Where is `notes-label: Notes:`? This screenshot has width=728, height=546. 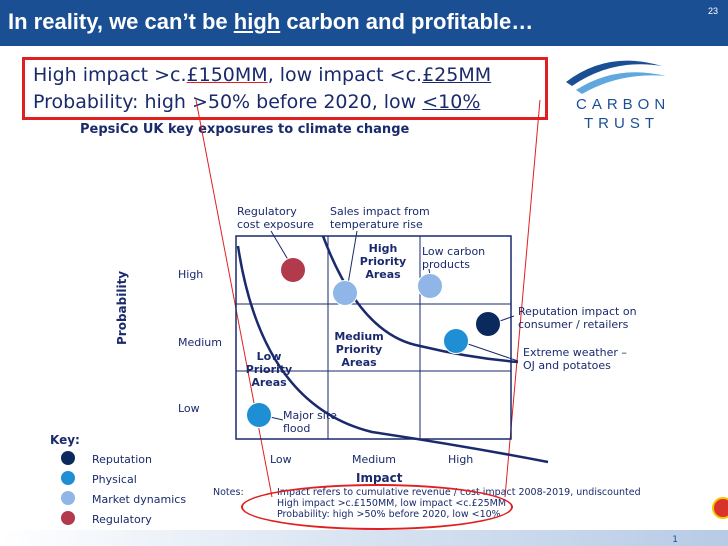 notes-label: Notes: is located at coordinates (228, 492).